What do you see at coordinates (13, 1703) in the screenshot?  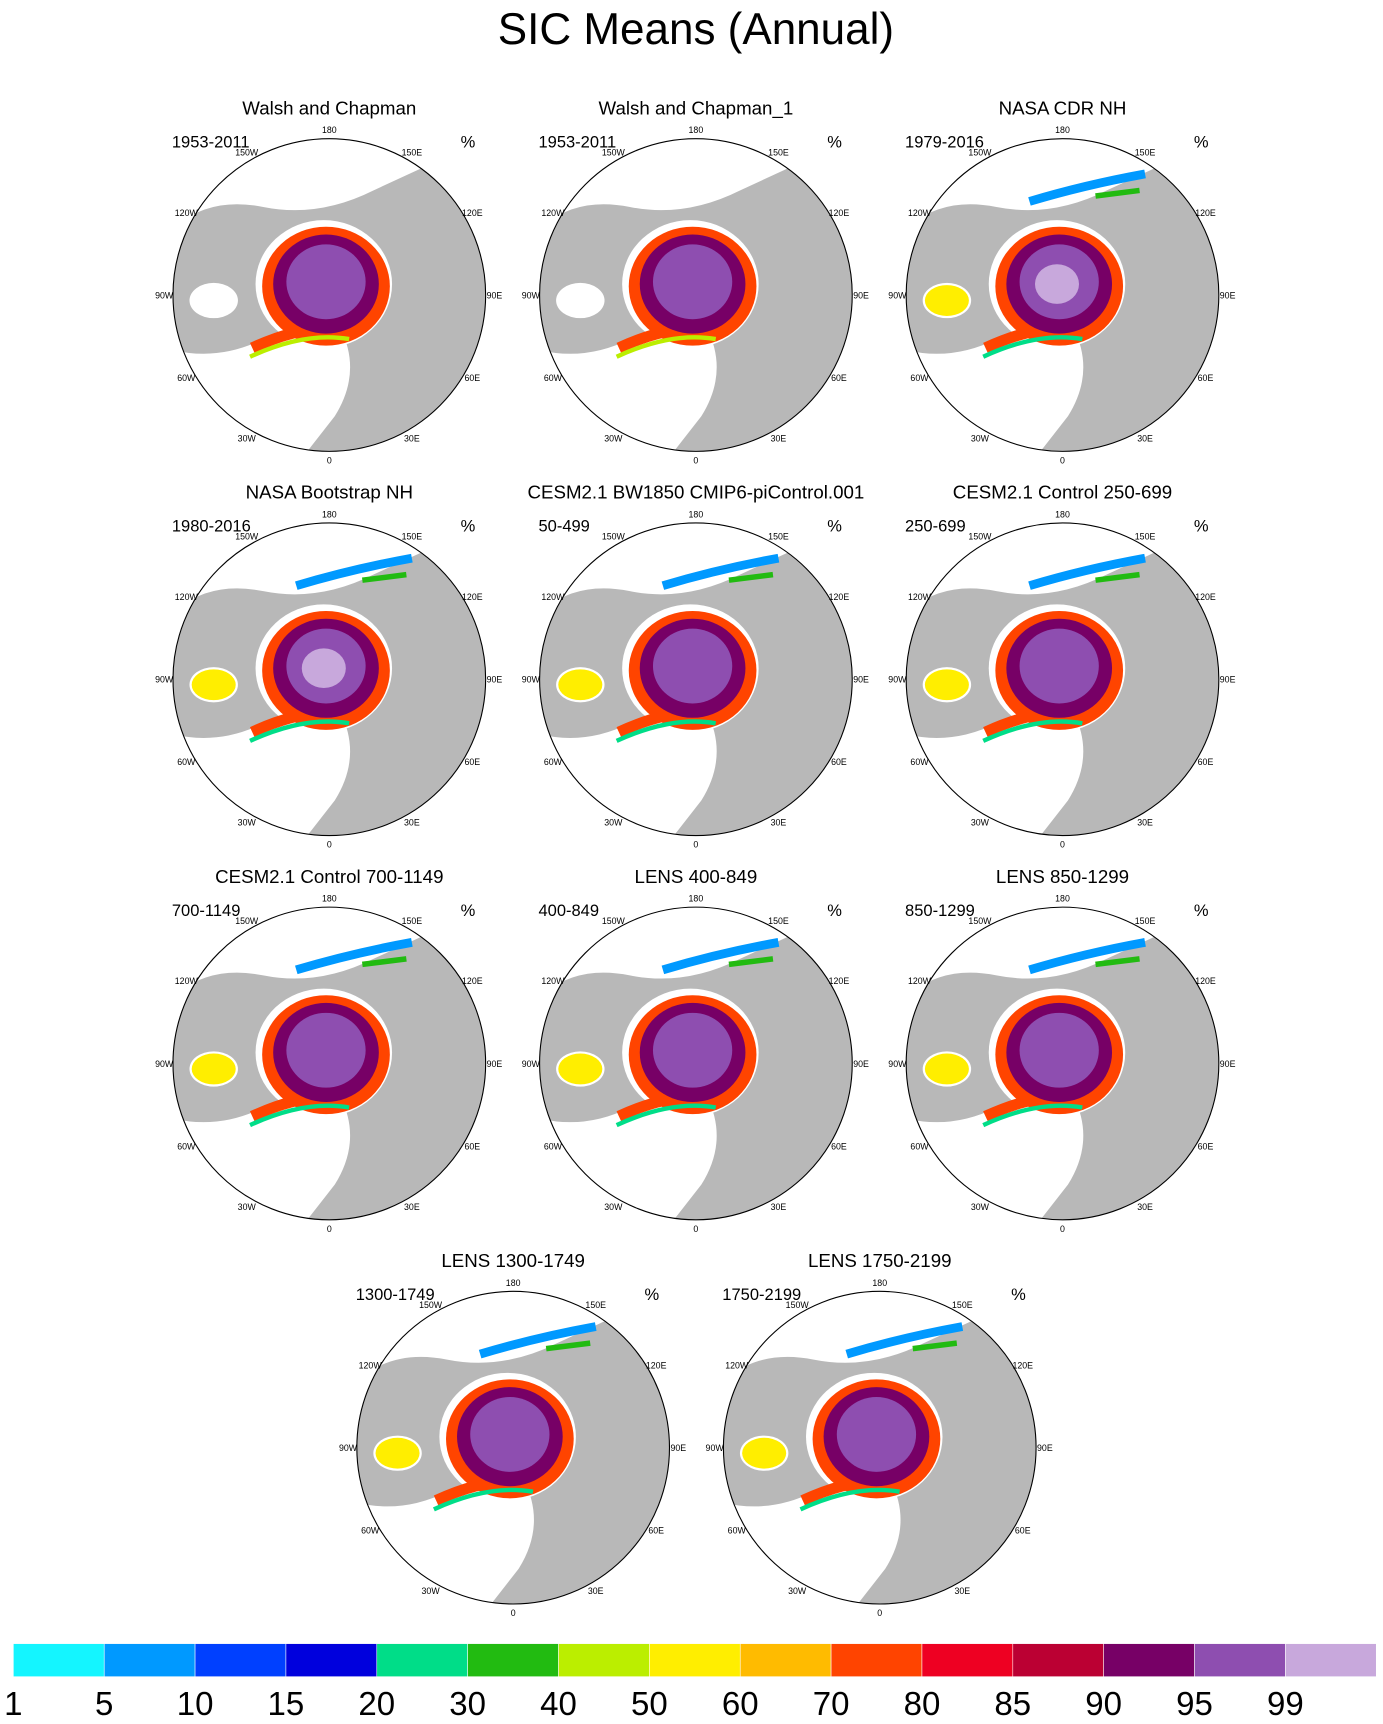 I see `colorbar-label: 1` at bounding box center [13, 1703].